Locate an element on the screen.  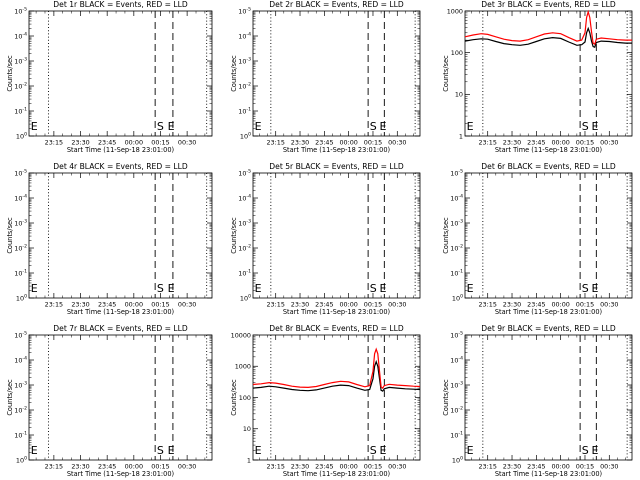
panel-title: Det 3r BLACK = Events, RED = LLD is located at coordinates (548, 4).